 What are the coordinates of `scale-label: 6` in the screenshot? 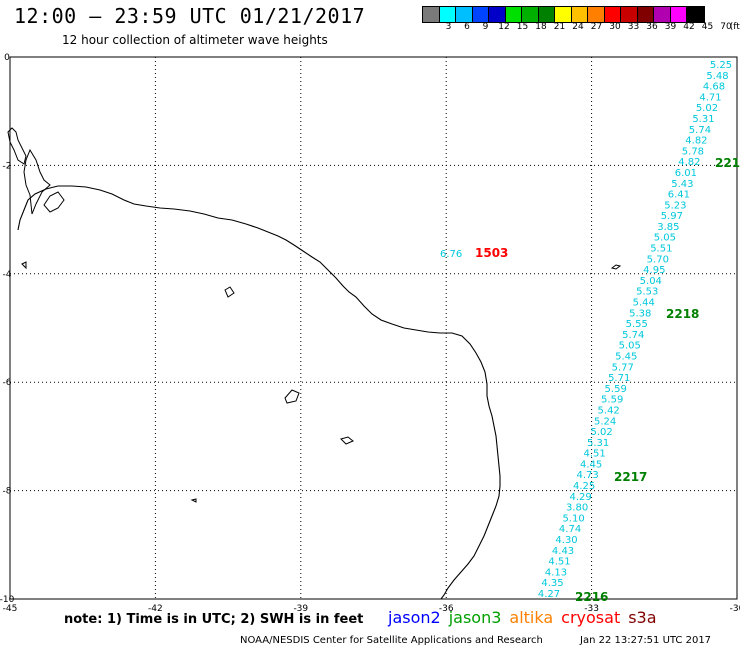 It's located at (467, 27).